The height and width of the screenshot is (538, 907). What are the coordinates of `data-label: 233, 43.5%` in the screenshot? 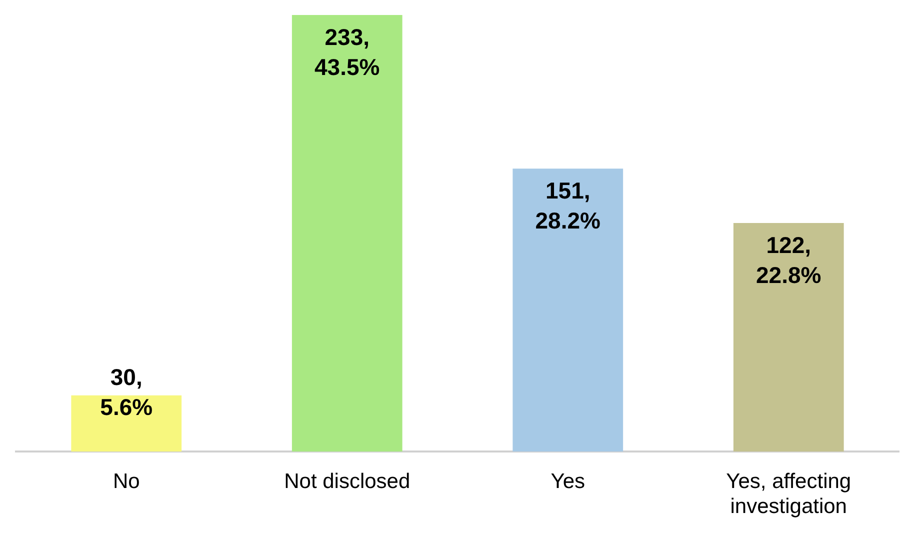 It's located at (347, 52).